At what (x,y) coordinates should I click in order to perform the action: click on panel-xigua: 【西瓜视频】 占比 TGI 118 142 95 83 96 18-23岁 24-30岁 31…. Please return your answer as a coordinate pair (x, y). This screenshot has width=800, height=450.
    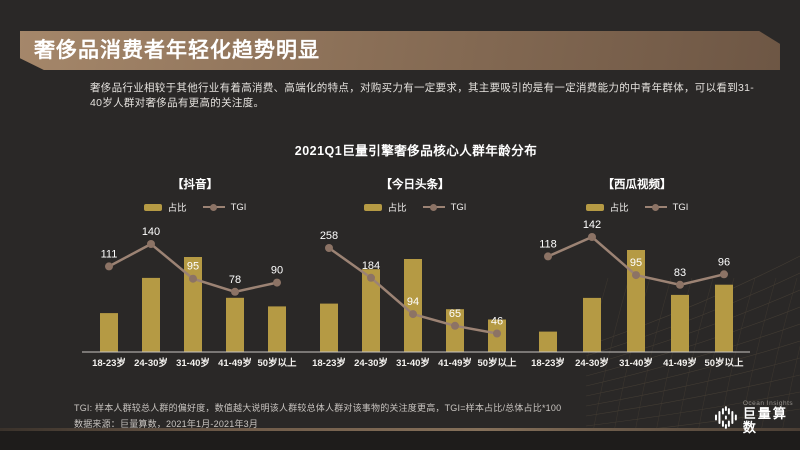
    Looking at the image, I should click on (637, 275).